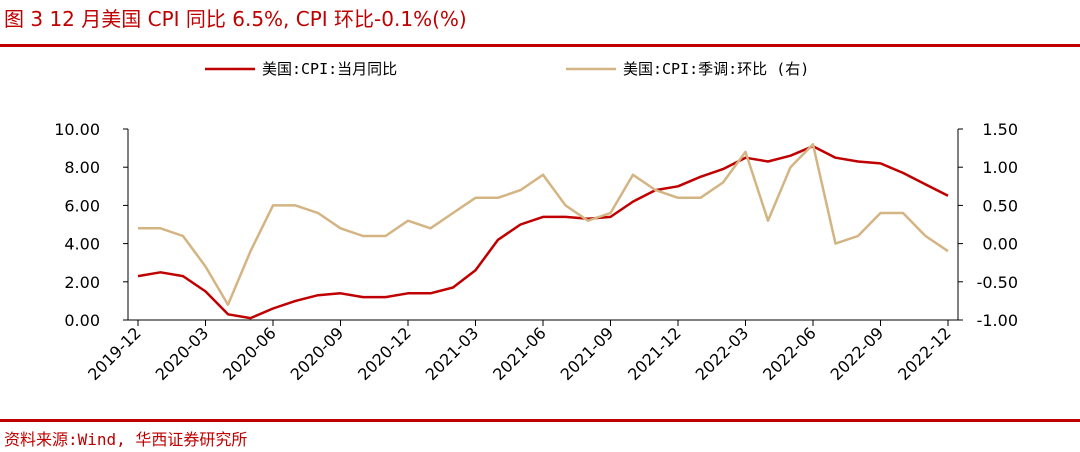  What do you see at coordinates (1000, 244) in the screenshot?
I see `y-right-tick-label: 0.00` at bounding box center [1000, 244].